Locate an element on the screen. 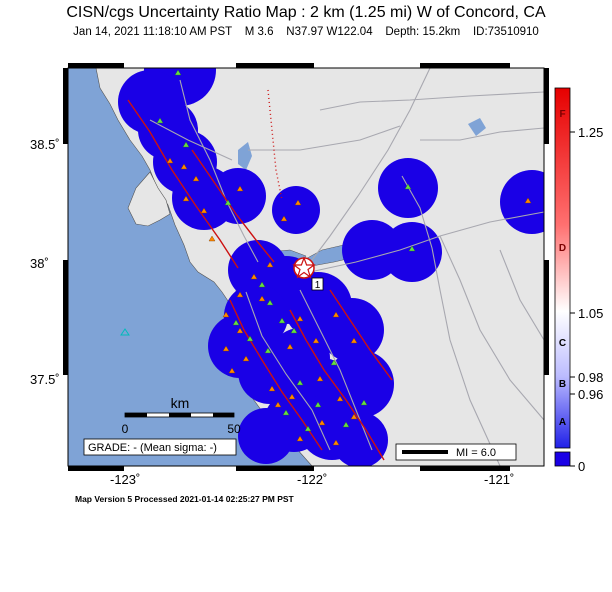 The image size is (612, 592). epicenter-label: 1 is located at coordinates (318, 285).